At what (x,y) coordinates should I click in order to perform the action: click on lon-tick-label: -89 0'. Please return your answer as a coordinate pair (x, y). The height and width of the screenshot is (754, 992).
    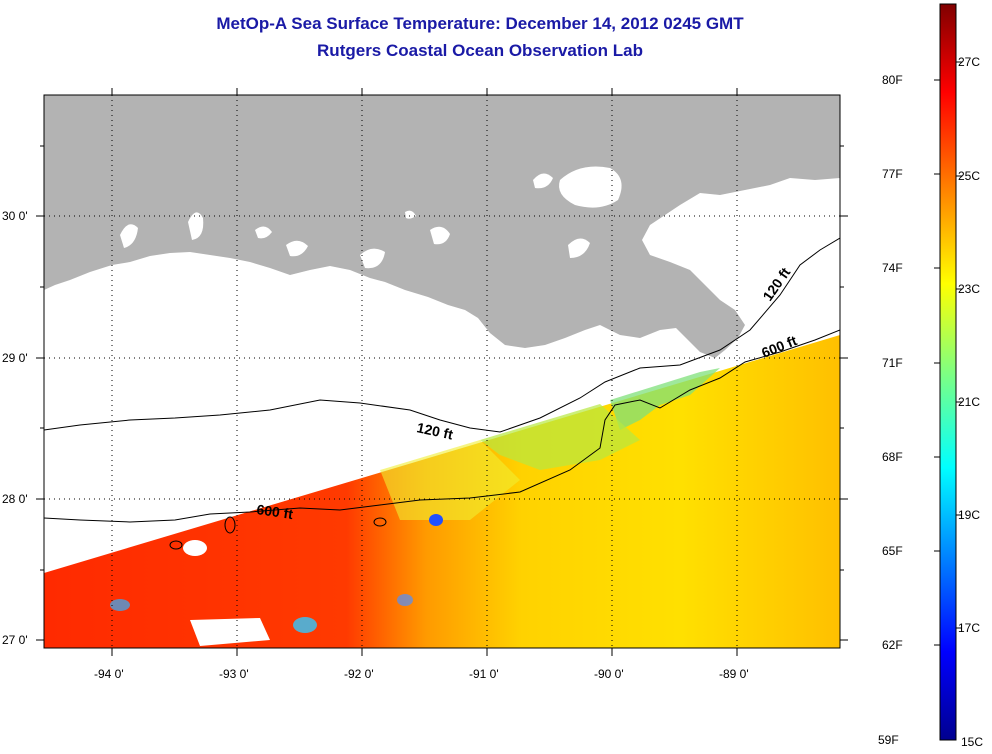
    Looking at the image, I should click on (734, 674).